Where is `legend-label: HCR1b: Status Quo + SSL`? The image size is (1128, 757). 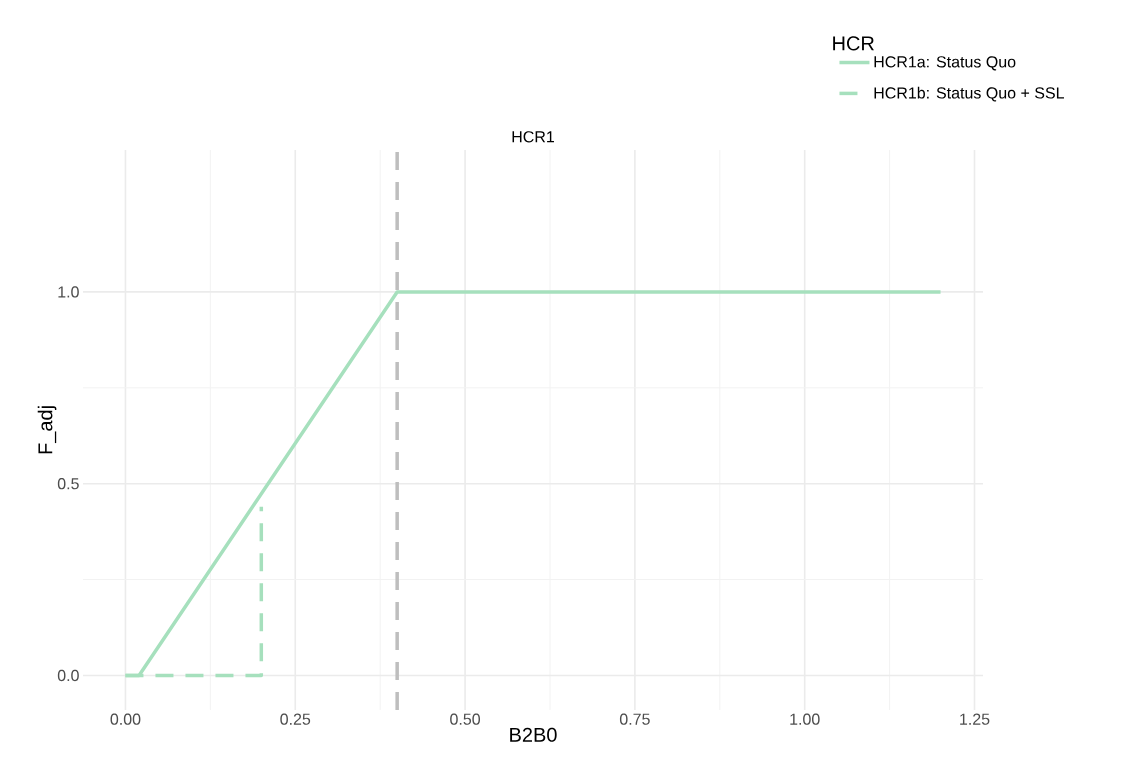
legend-label: HCR1b: Status Quo + SSL is located at coordinates (969, 94).